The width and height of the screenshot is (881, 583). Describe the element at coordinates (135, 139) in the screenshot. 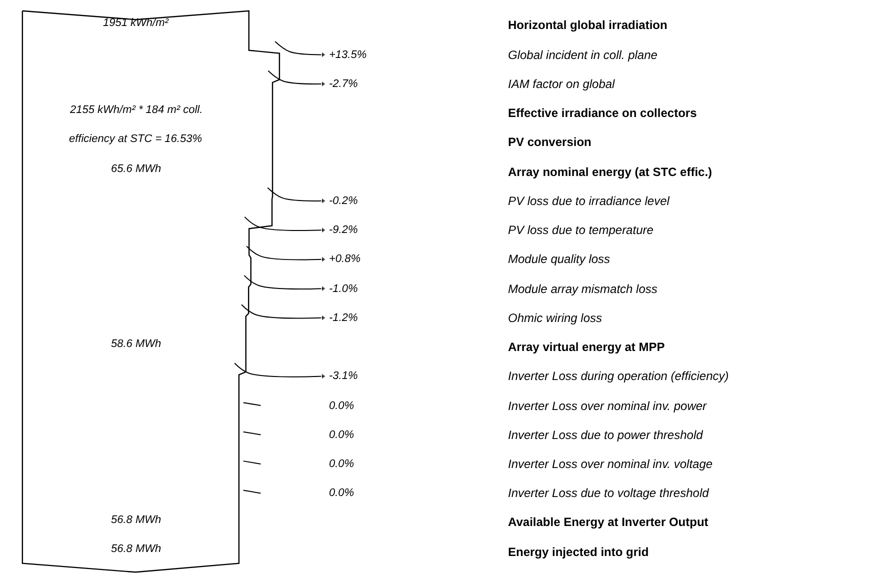

I see `data-label: efficiency at STC = 16.53%` at that location.